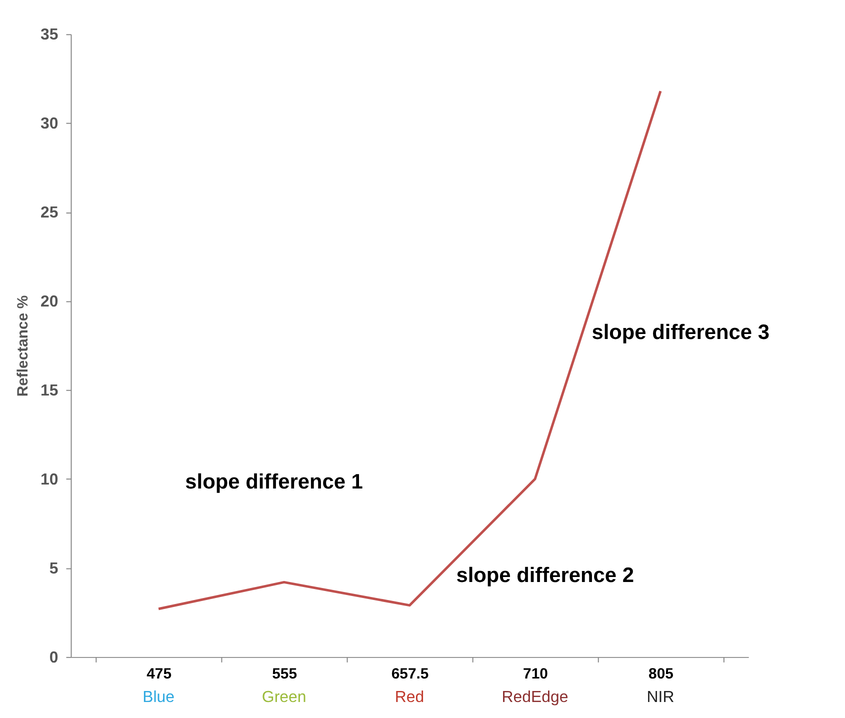 This screenshot has height=718, width=845. I want to click on x-tick-label: 805, so click(661, 673).